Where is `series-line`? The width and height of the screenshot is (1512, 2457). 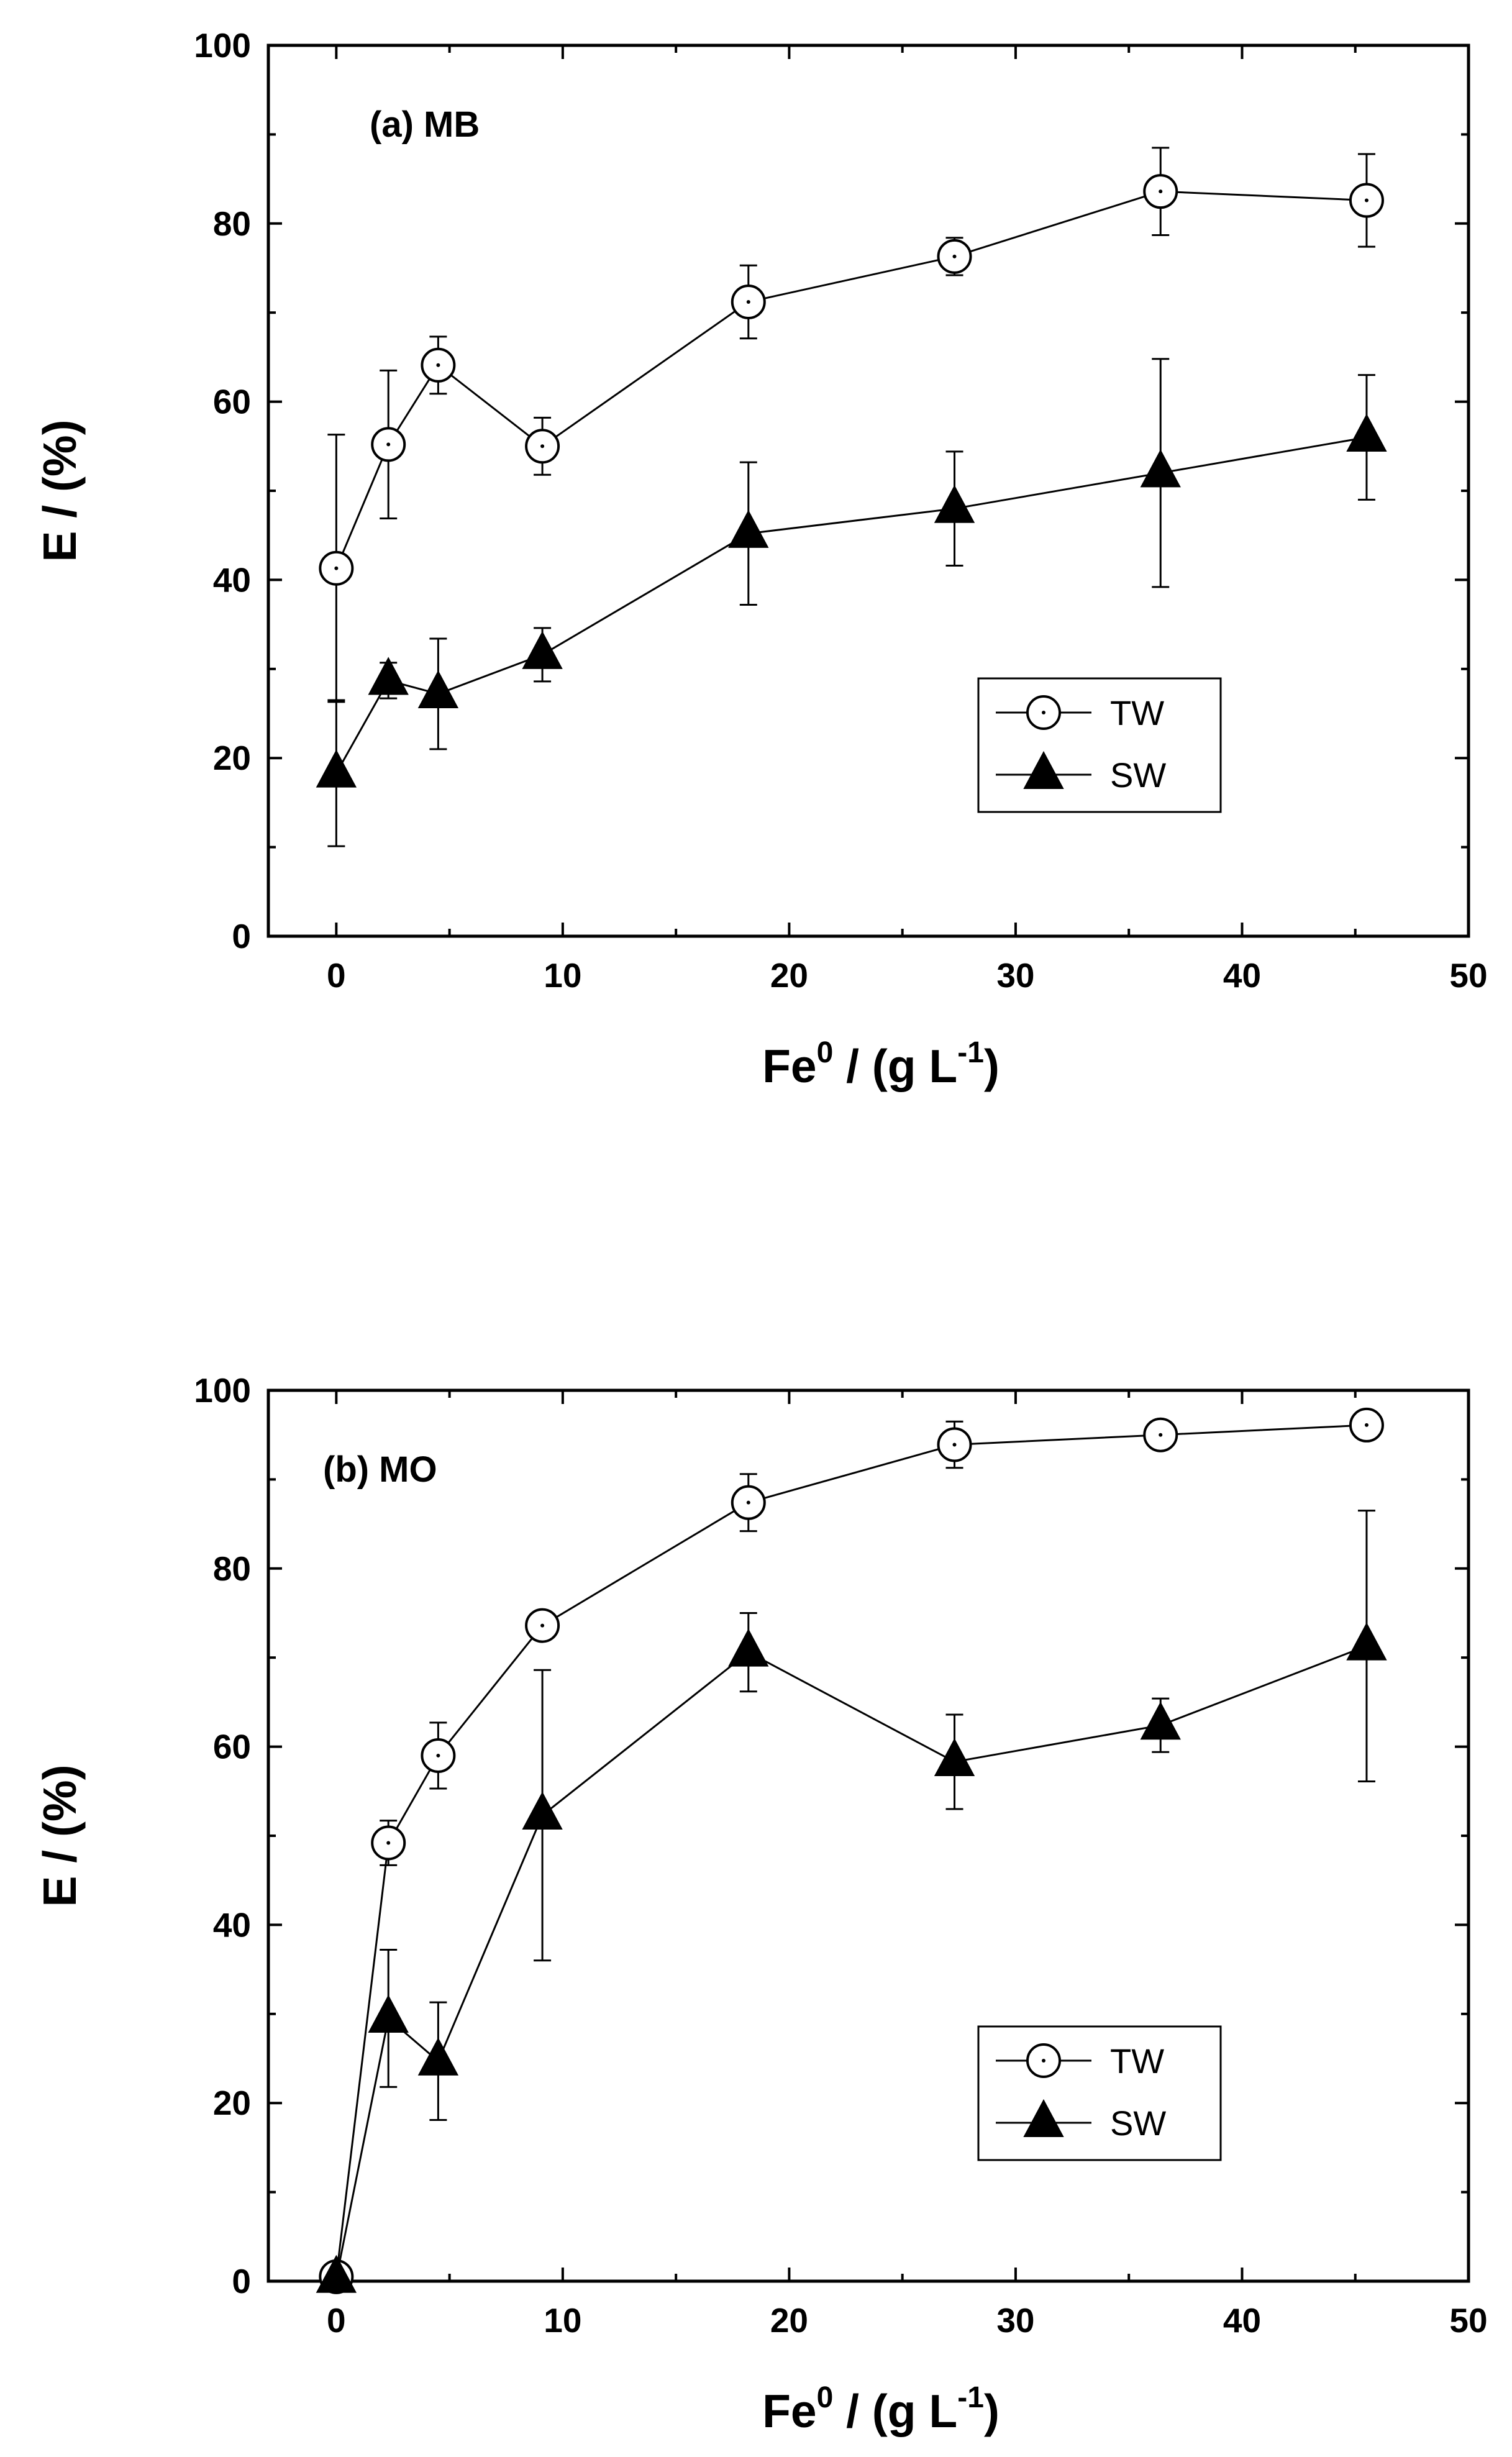
series-line is located at coordinates (851, 379).